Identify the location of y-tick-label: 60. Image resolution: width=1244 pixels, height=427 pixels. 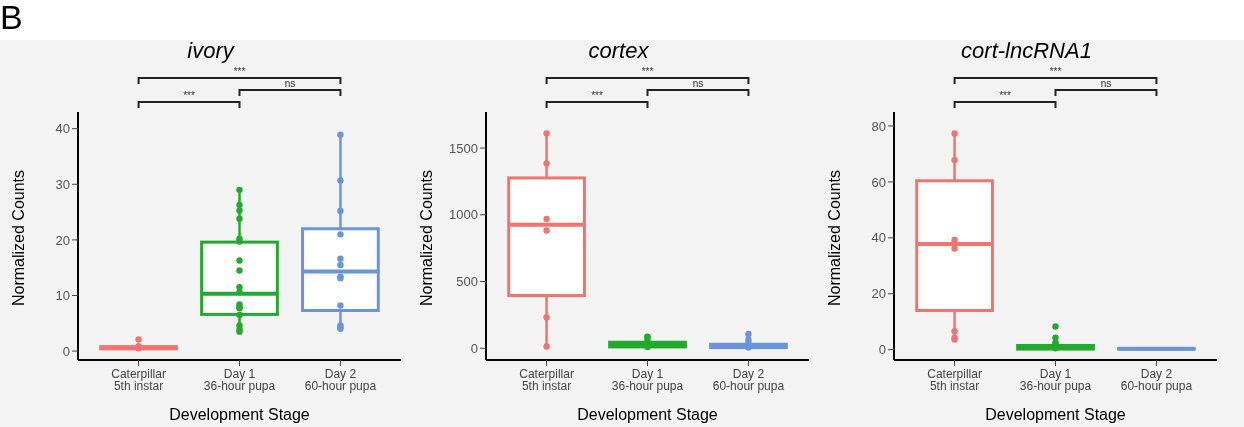
(878, 182).